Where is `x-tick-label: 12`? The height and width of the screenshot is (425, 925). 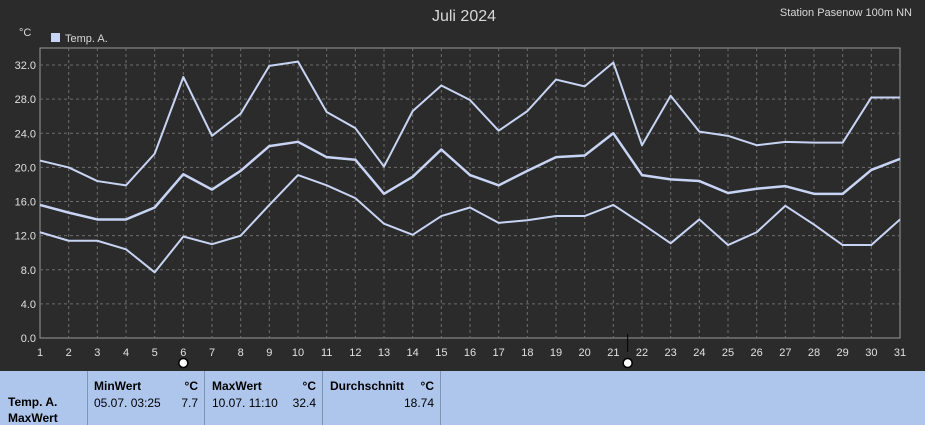
x-tick-label: 12 is located at coordinates (355, 353).